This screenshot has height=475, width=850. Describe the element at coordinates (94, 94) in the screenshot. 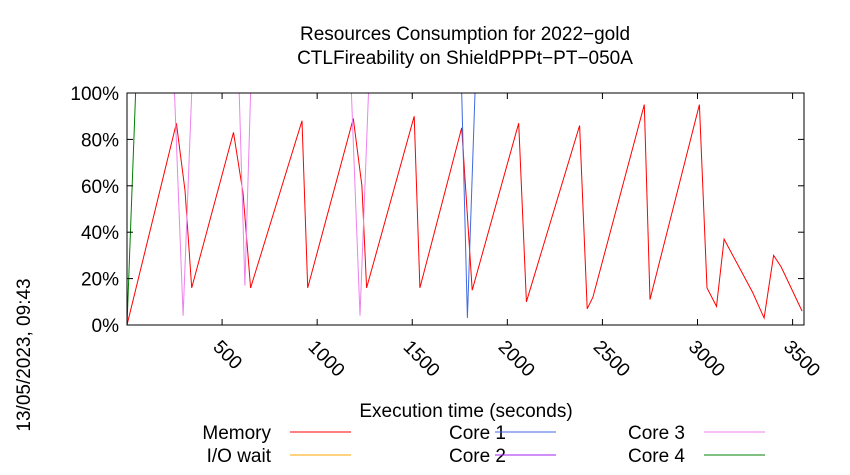

I see `y-tick-label: 100%` at that location.